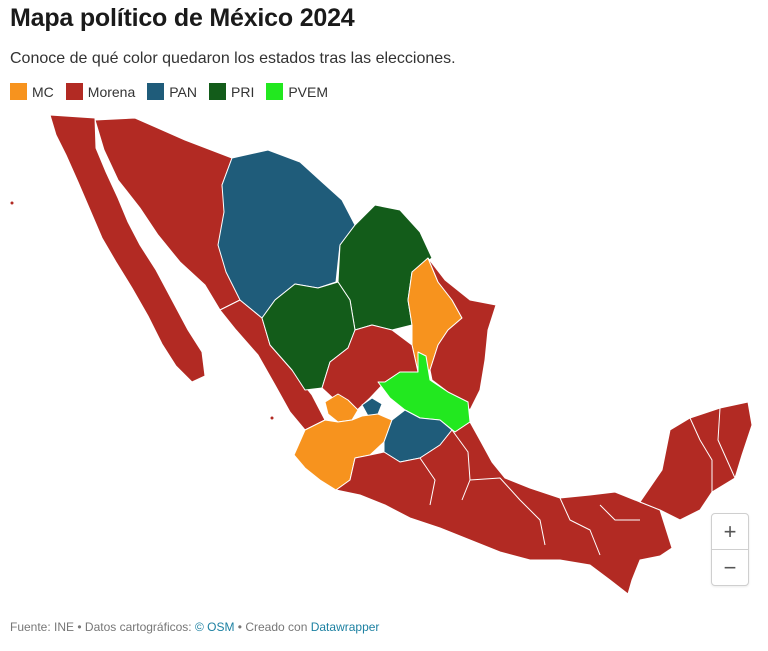 The width and height of the screenshot is (768, 651). Describe the element at coordinates (275, 91) in the screenshot. I see `legend-swatch-pvem` at that location.